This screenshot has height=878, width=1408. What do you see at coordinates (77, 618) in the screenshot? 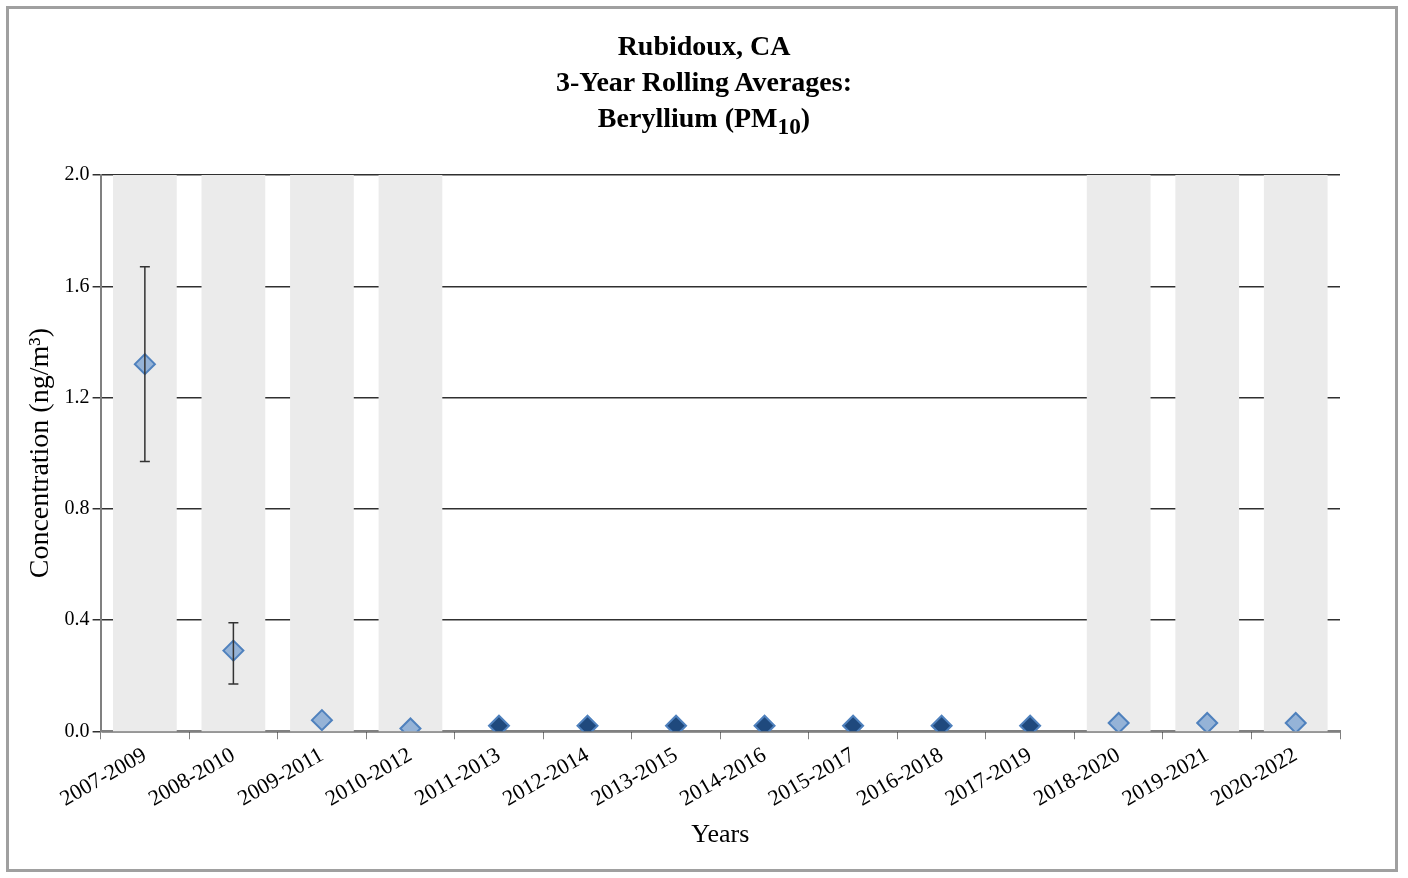
I see `y-tick-label: 0.4` at bounding box center [77, 618].